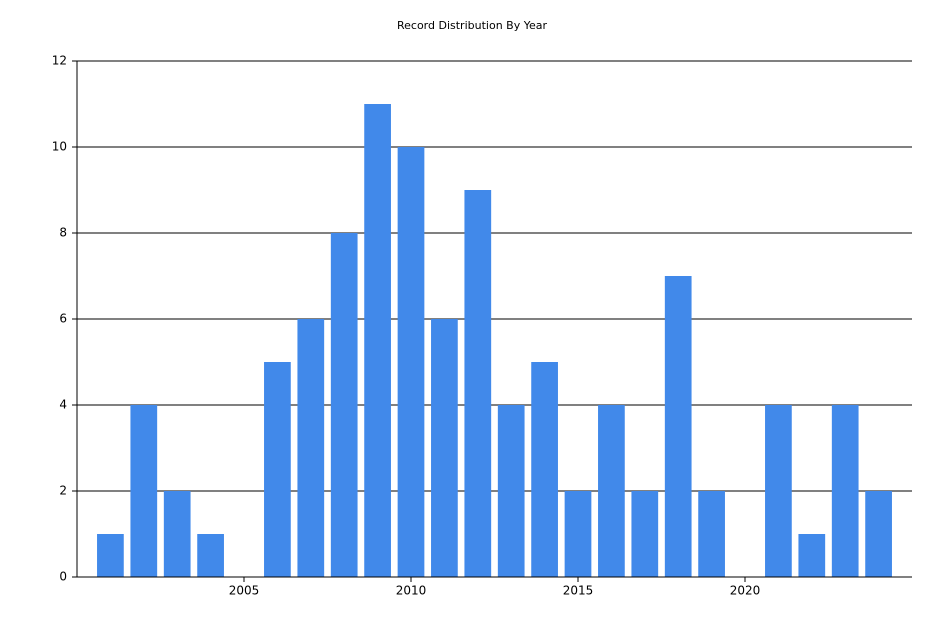  Describe the element at coordinates (411, 591) in the screenshot. I see `x-tick-label: 2010` at that location.